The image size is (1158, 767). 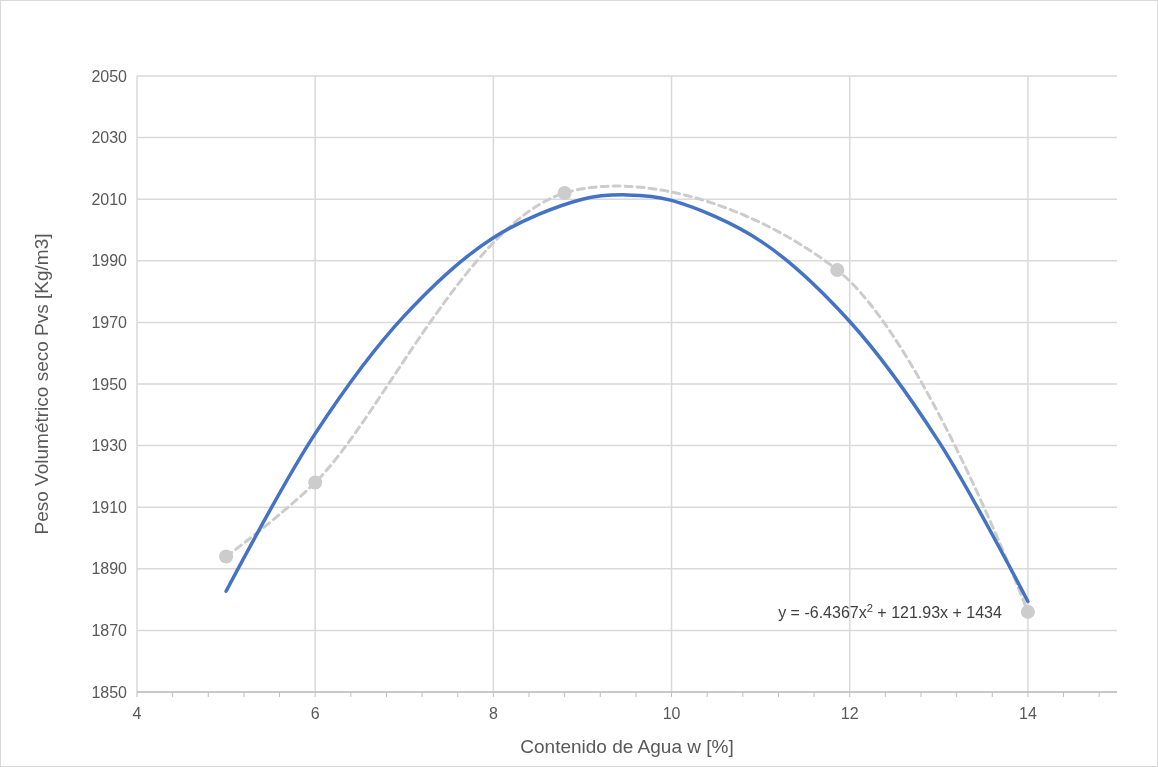 I want to click on y-tick-label: 1990, so click(x=109, y=261).